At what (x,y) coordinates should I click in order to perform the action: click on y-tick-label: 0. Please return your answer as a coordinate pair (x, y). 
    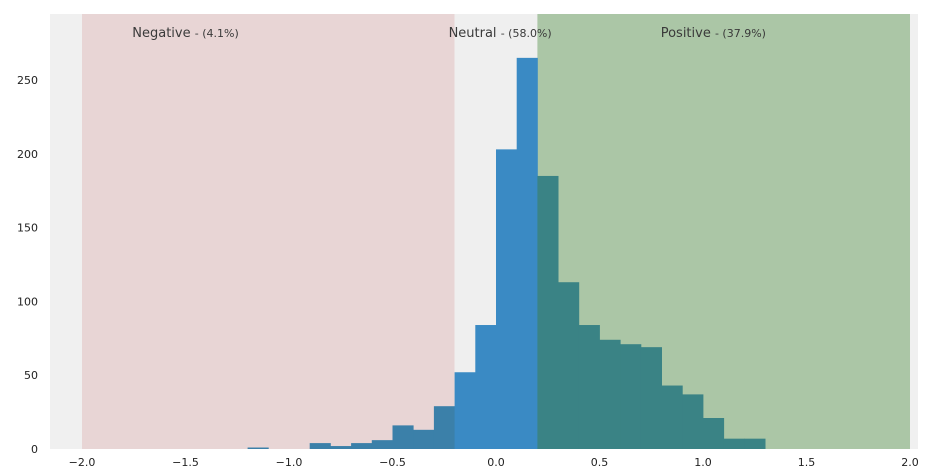
    Looking at the image, I should click on (34, 449).